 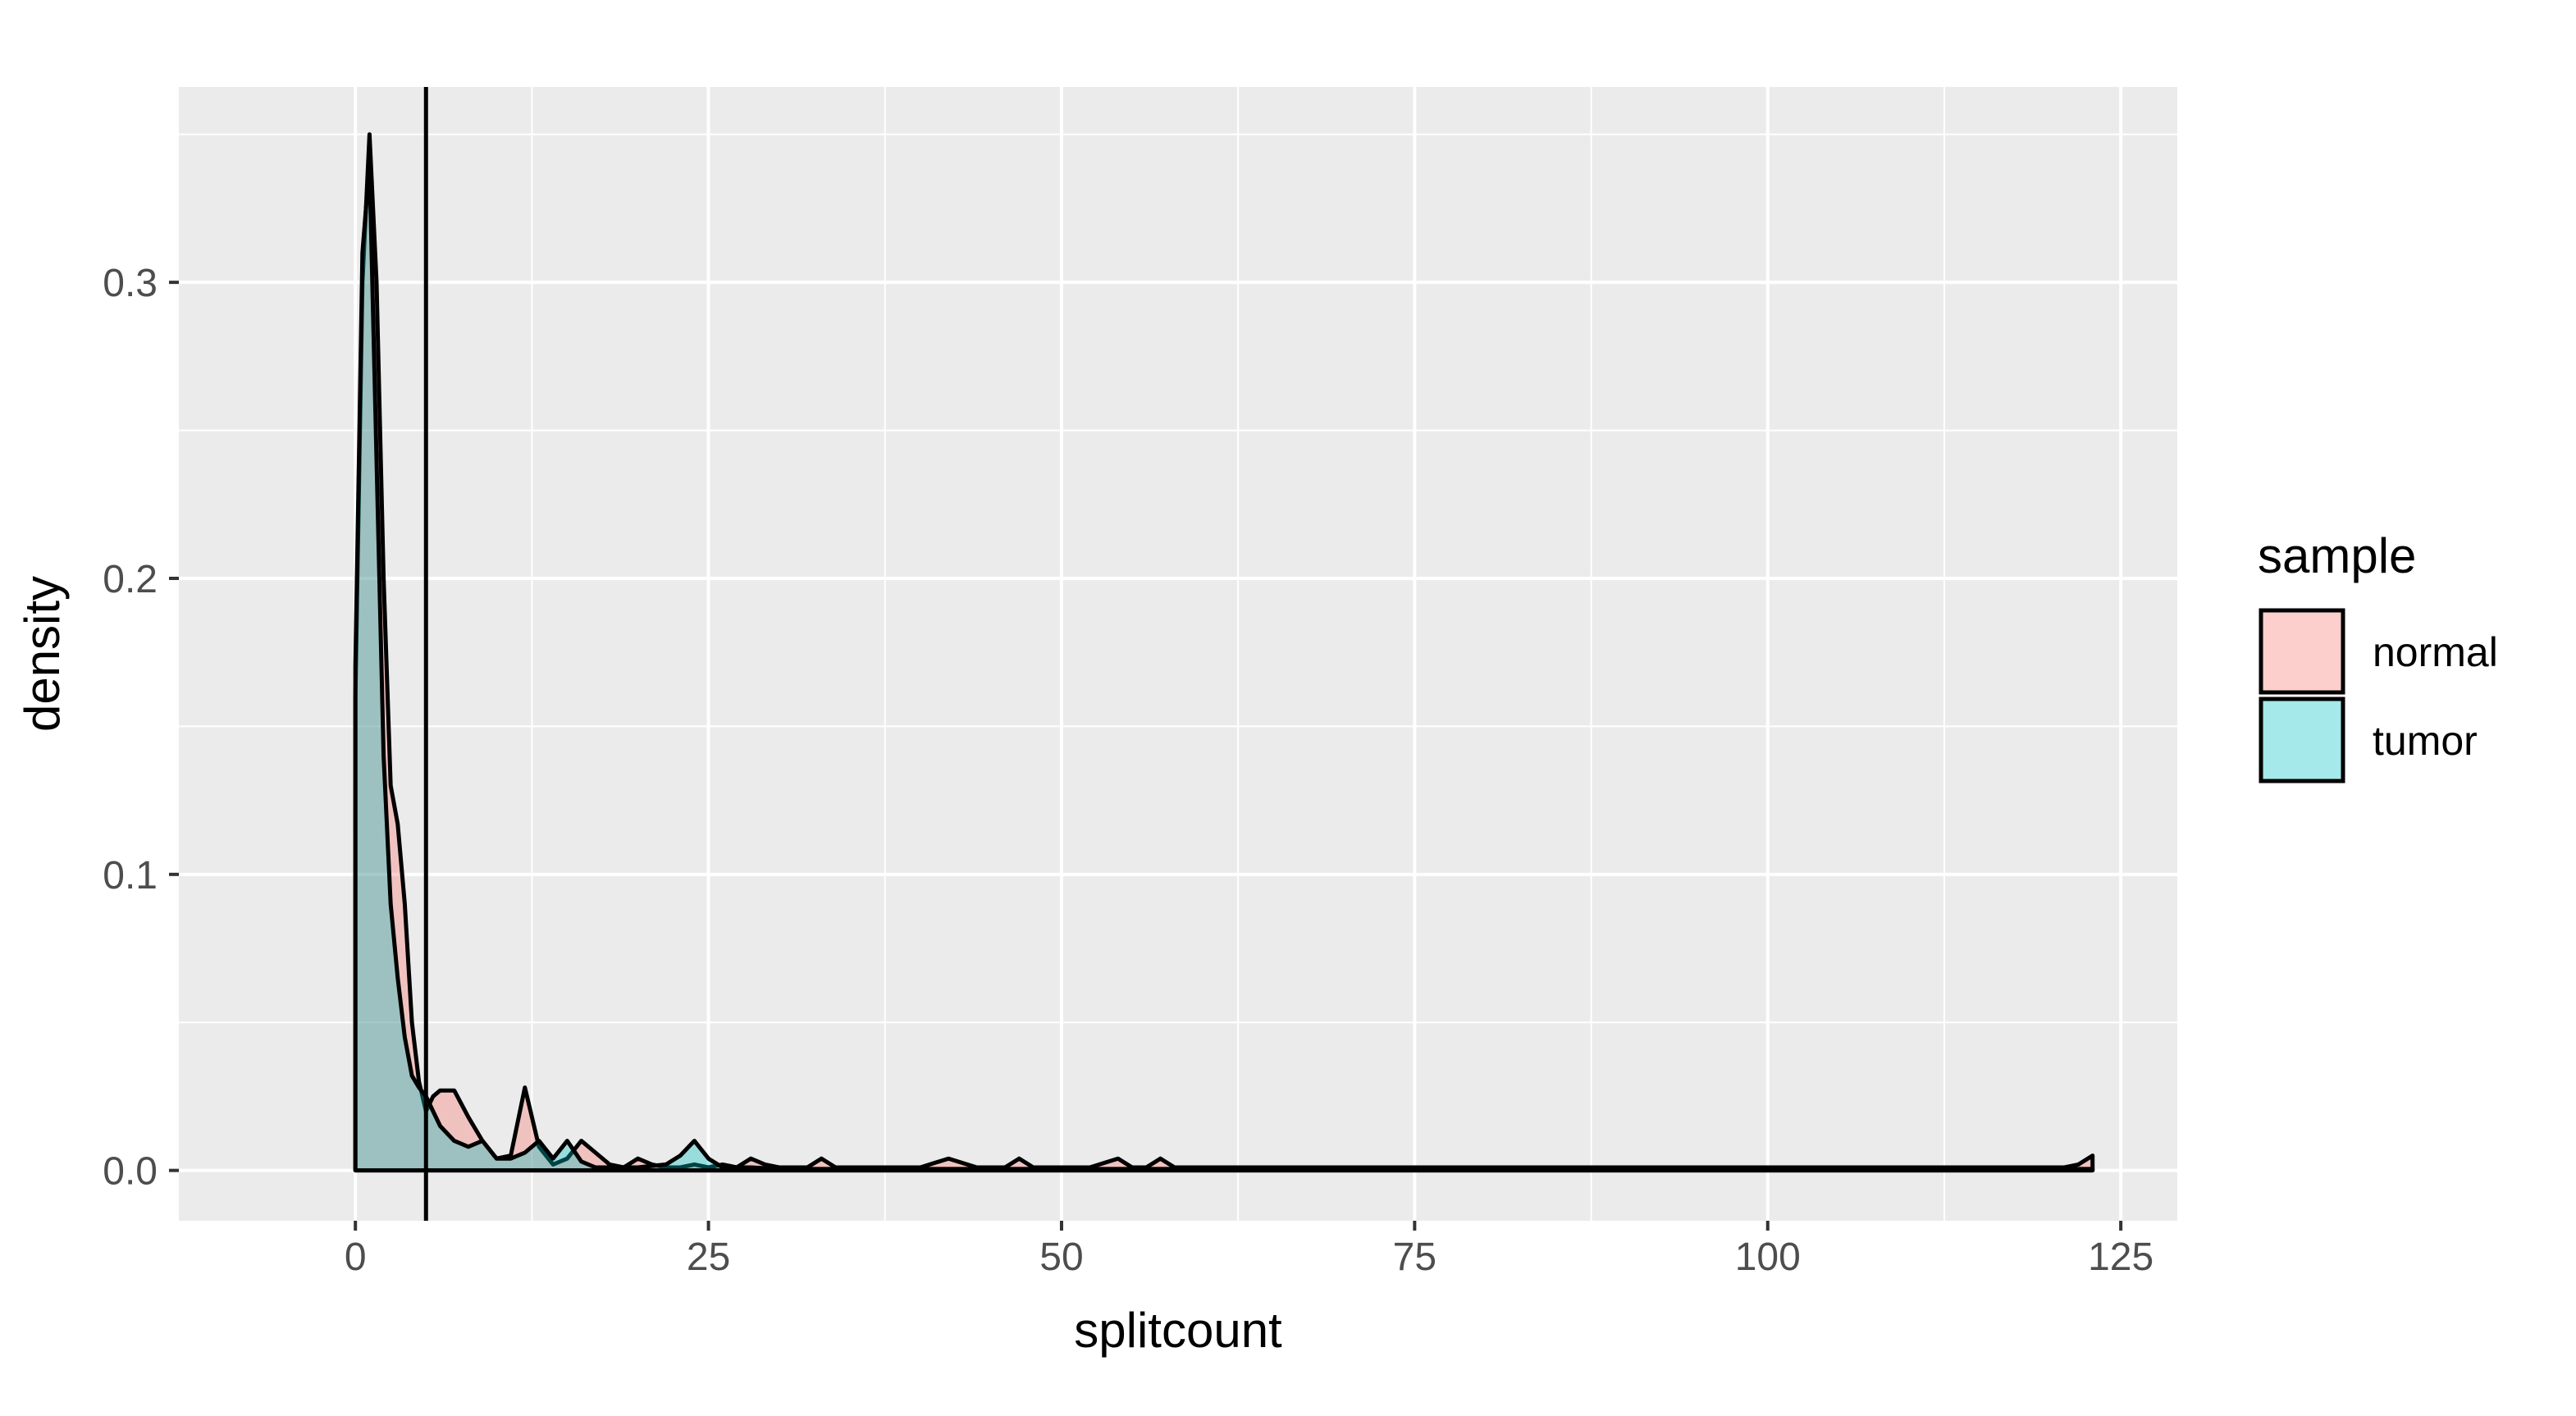 I want to click on x-tick-label: 50, so click(x=1061, y=1257).